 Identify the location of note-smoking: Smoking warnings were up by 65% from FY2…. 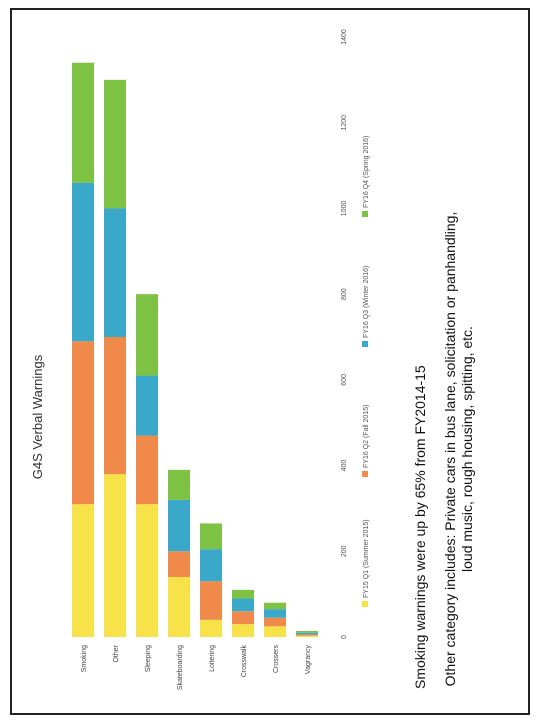
(420, 527).